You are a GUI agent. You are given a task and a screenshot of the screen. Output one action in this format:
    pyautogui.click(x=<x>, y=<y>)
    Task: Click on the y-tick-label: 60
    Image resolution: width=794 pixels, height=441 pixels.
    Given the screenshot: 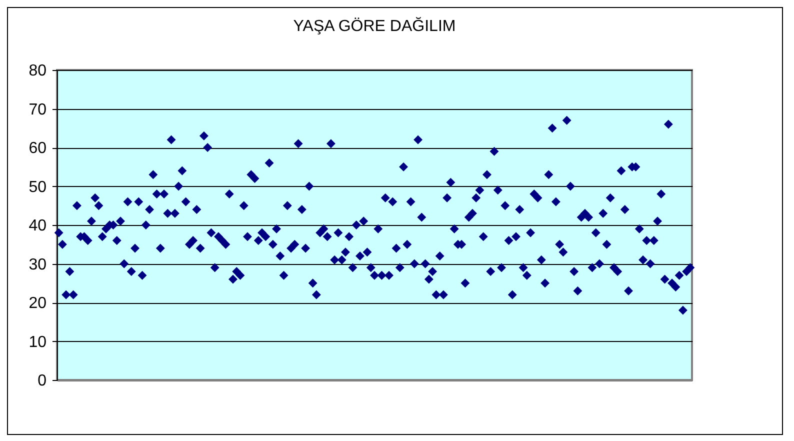 What is the action you would take?
    pyautogui.click(x=37, y=148)
    